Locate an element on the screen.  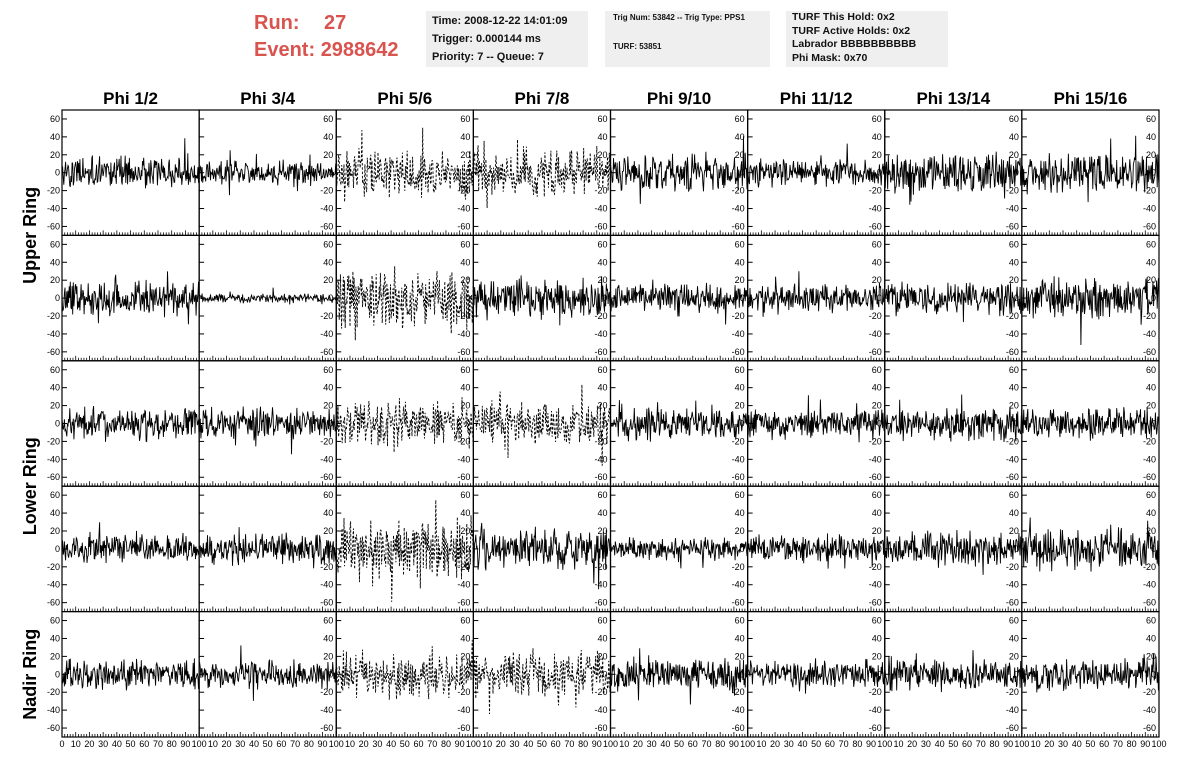
column-header: Phi 11/12 is located at coordinates (816, 98).